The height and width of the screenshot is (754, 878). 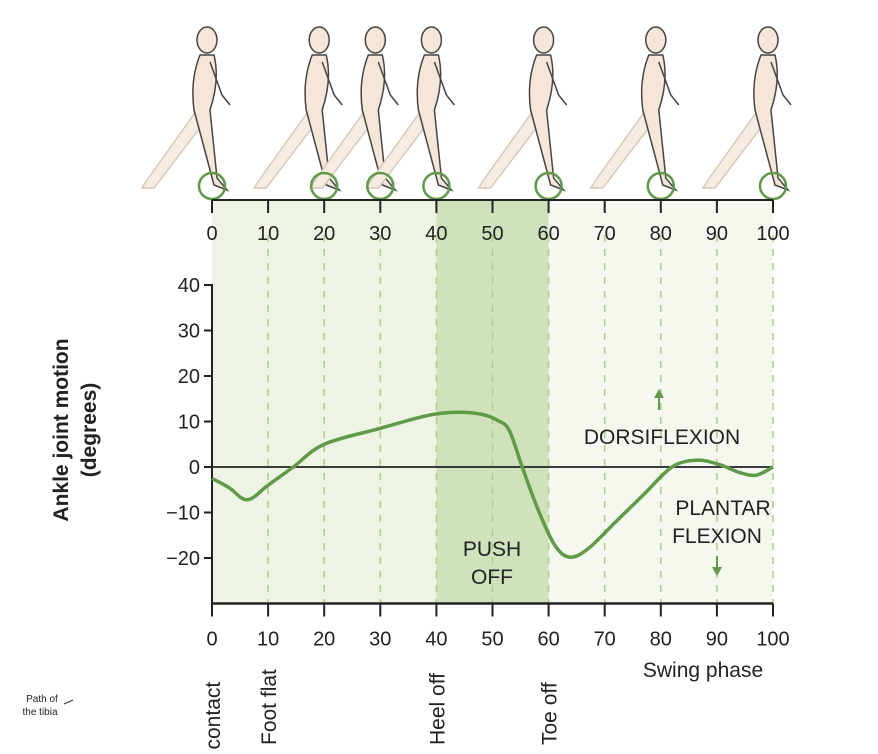 What do you see at coordinates (605, 234) in the screenshot?
I see `top-tick-label-70: 70` at bounding box center [605, 234].